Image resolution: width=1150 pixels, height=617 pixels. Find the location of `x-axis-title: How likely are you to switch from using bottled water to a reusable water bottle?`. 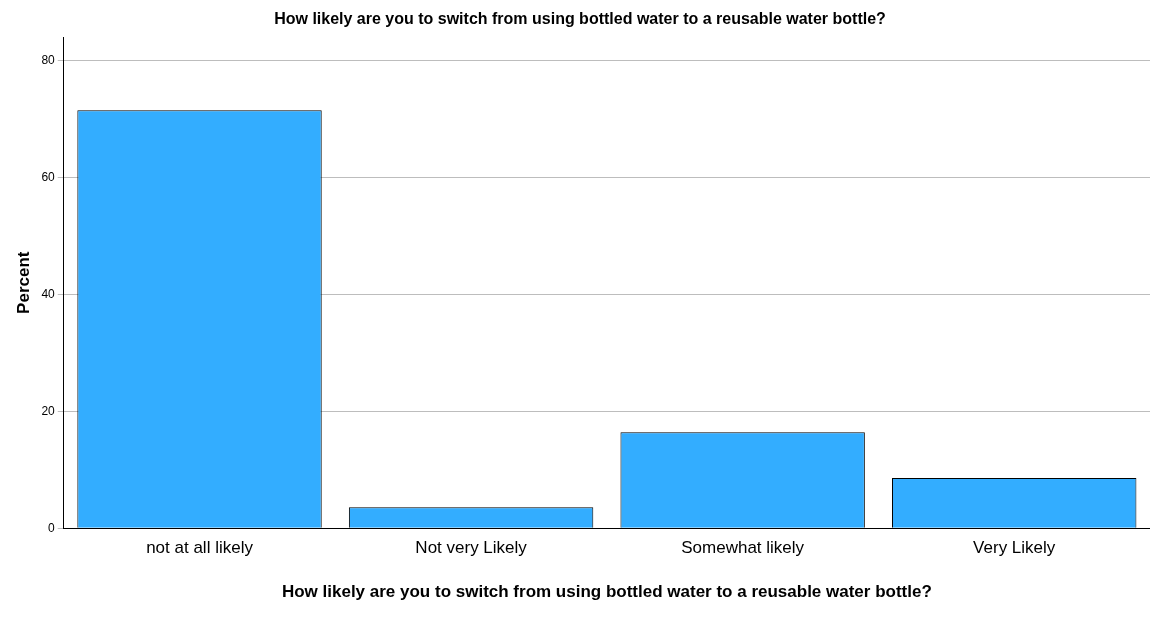

x-axis-title: How likely are you to switch from using bottled water to a reusable water bottle? is located at coordinates (606, 592).